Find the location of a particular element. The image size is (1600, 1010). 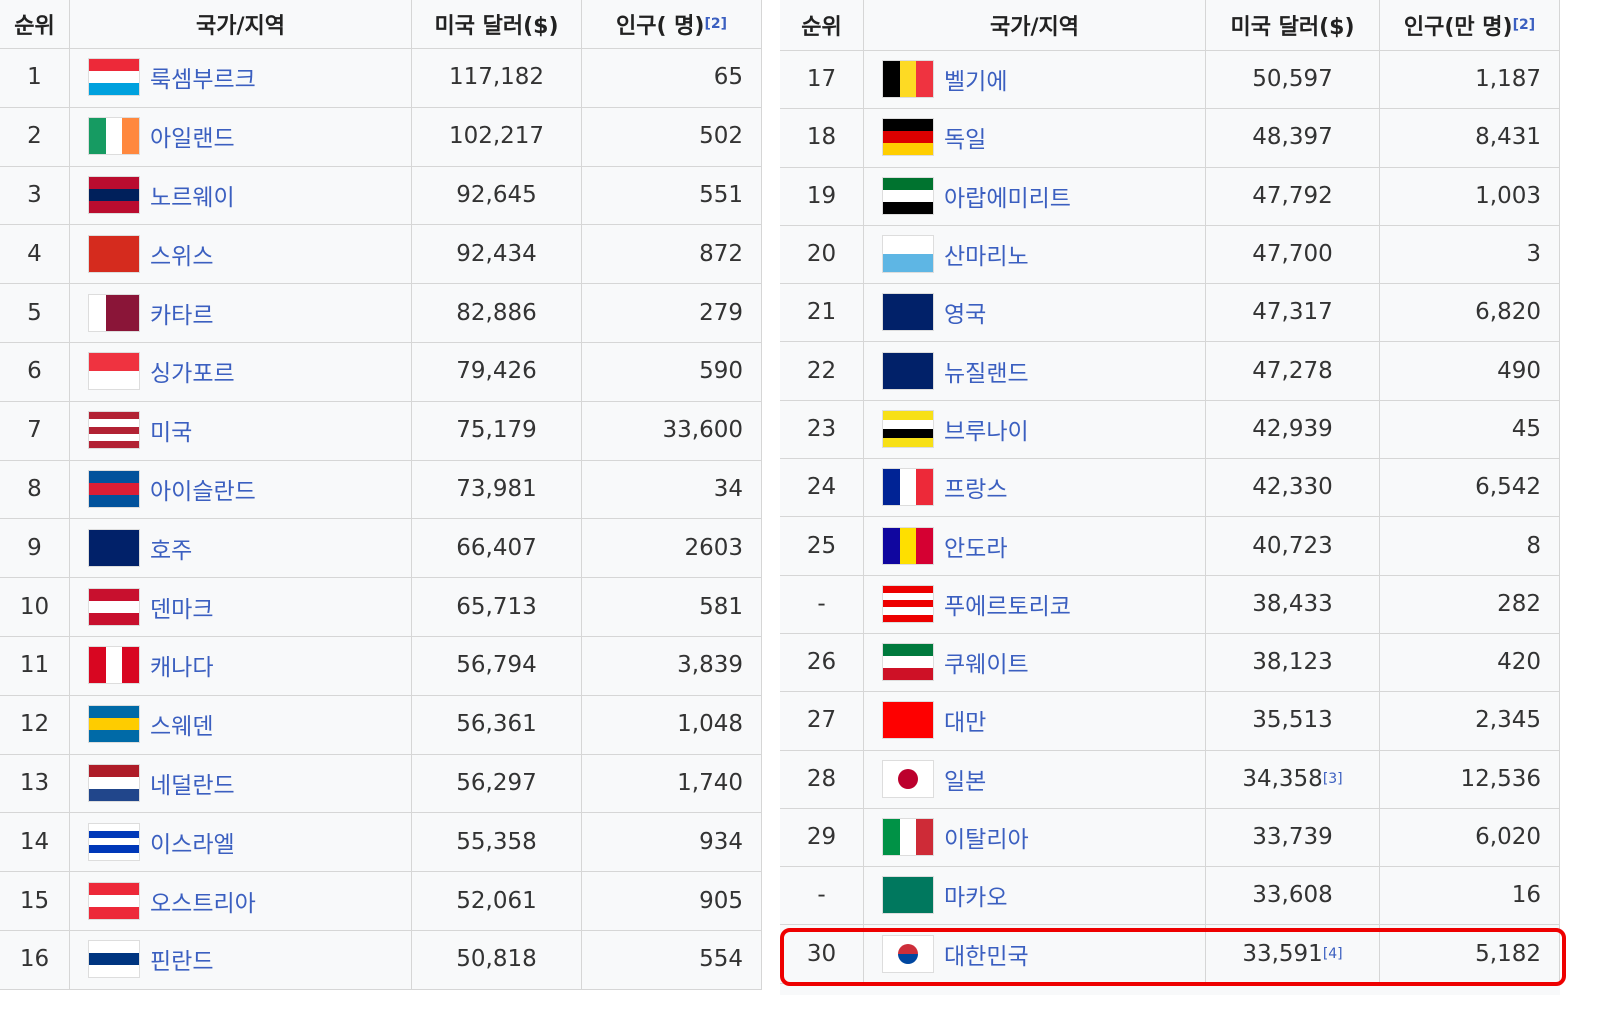

population-value: 8,431 is located at coordinates (1508, 137).